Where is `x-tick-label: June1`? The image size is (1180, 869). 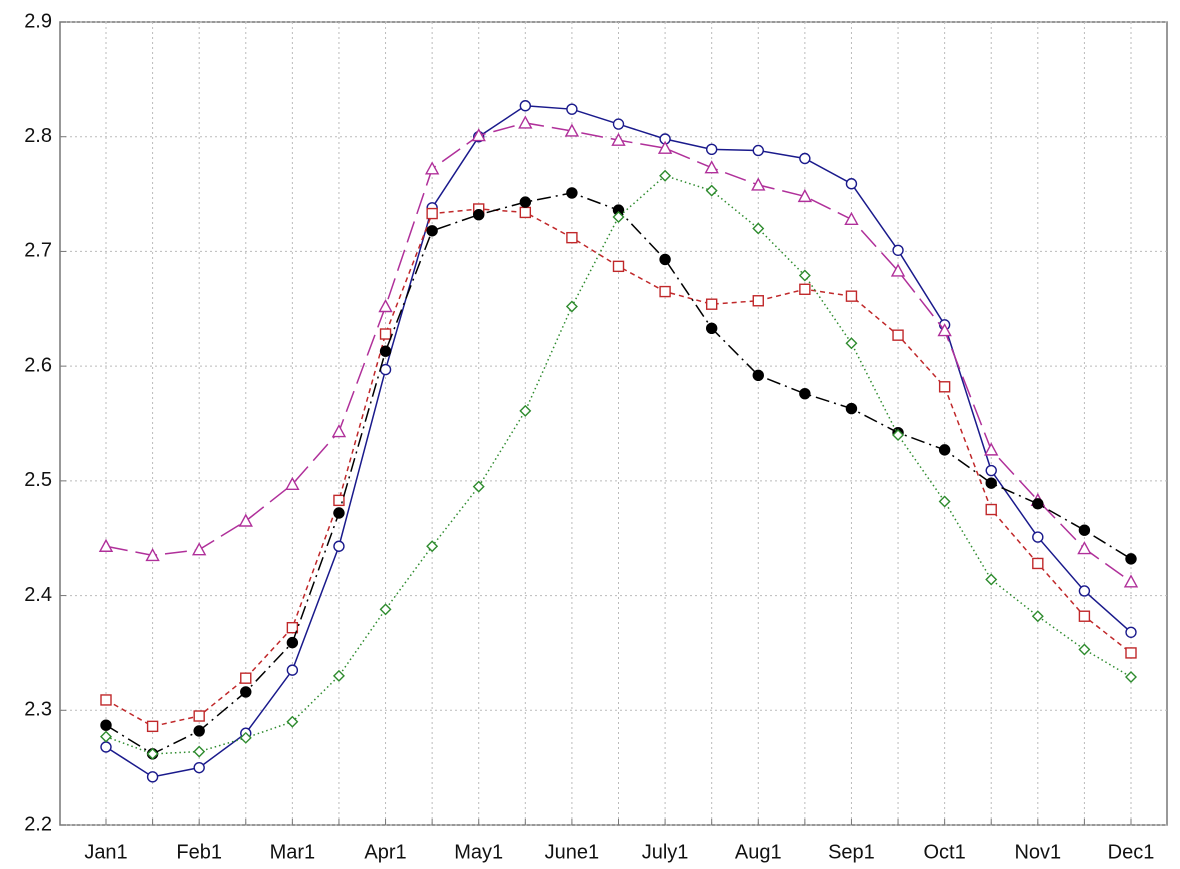 x-tick-label: June1 is located at coordinates (572, 852).